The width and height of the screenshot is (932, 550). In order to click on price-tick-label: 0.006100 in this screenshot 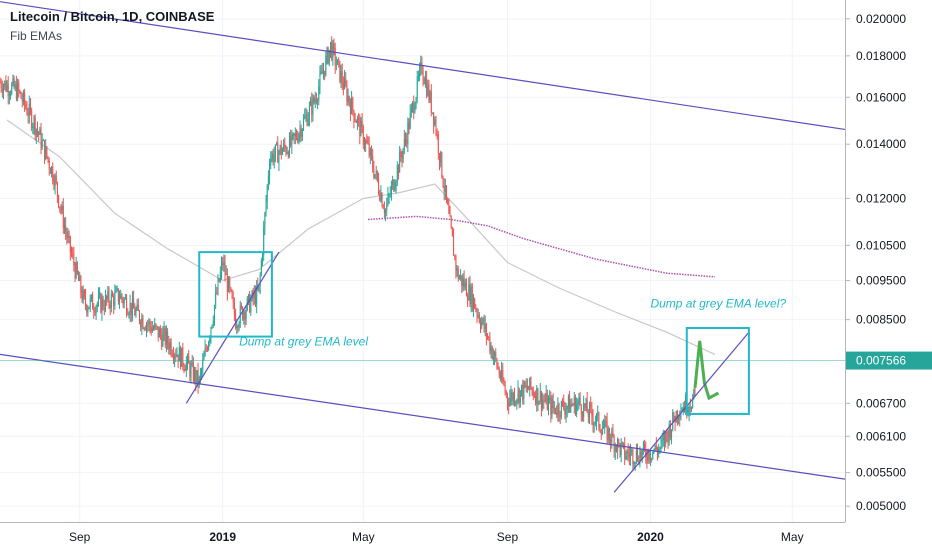, I will do `click(881, 436)`.